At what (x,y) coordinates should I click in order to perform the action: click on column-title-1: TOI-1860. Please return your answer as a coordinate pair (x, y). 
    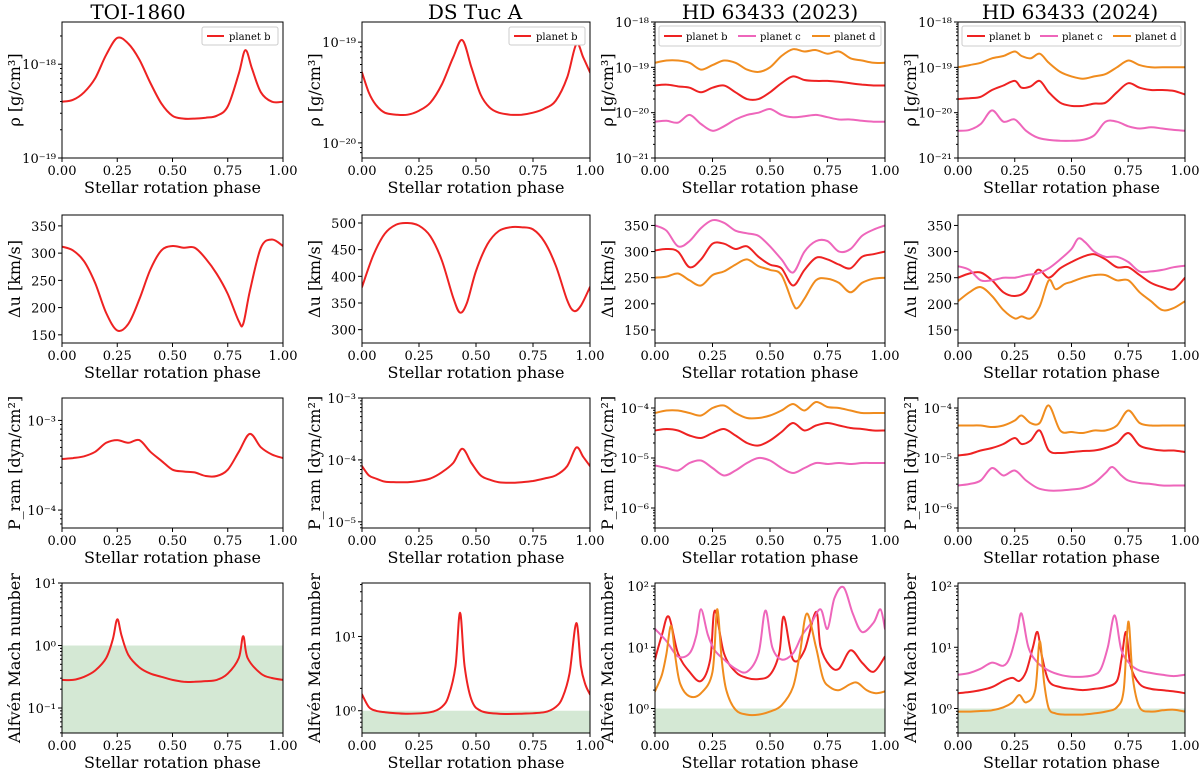
    Looking at the image, I should click on (137, 12).